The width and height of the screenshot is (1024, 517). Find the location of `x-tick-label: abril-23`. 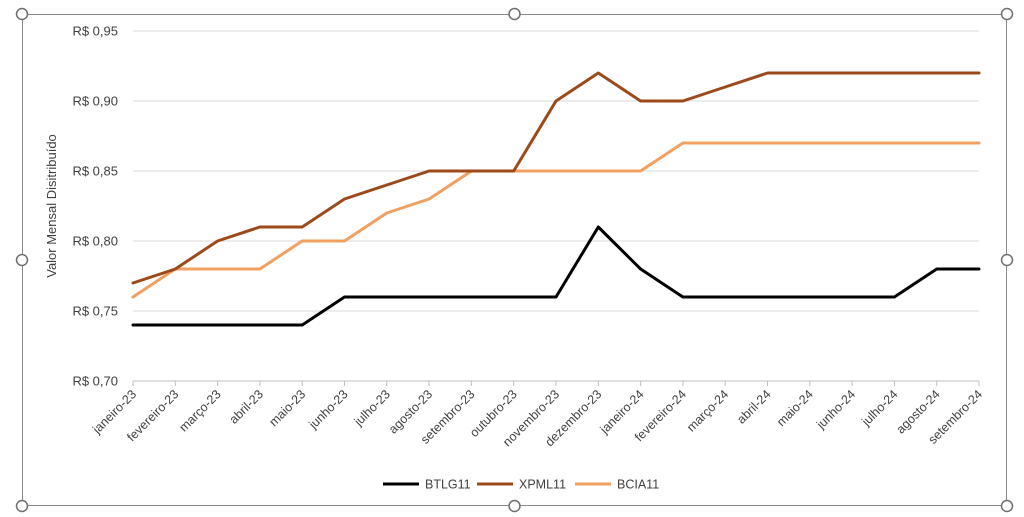

x-tick-label: abril-23 is located at coordinates (246, 406).